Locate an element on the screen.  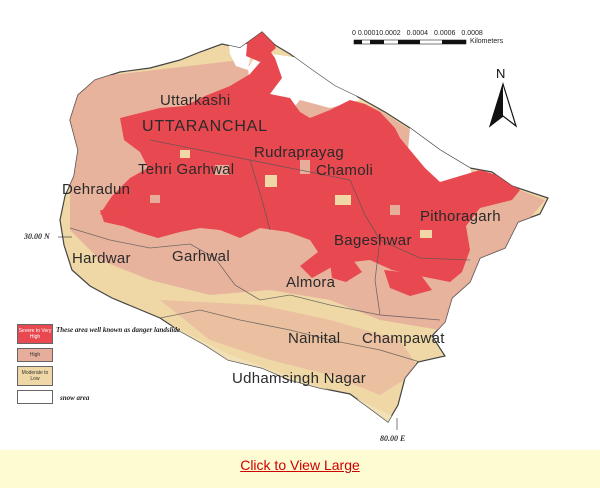
legend-swatch-snow is located at coordinates (35, 397).